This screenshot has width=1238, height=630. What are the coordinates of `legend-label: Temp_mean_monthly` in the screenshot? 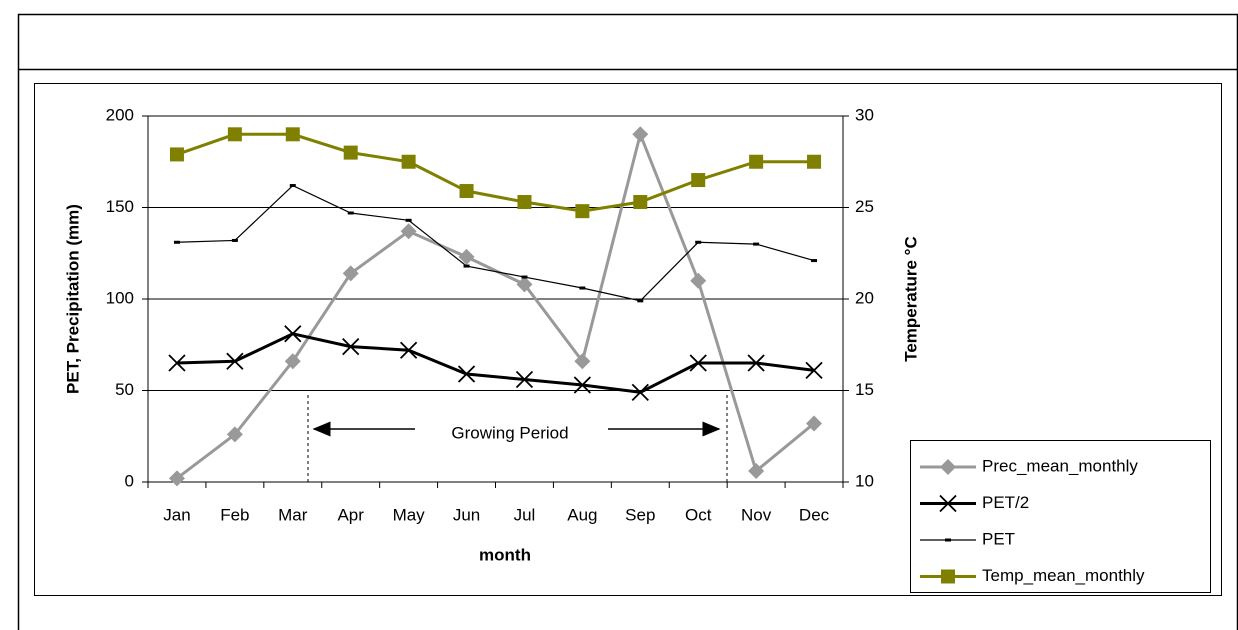 It's located at (1063, 575).